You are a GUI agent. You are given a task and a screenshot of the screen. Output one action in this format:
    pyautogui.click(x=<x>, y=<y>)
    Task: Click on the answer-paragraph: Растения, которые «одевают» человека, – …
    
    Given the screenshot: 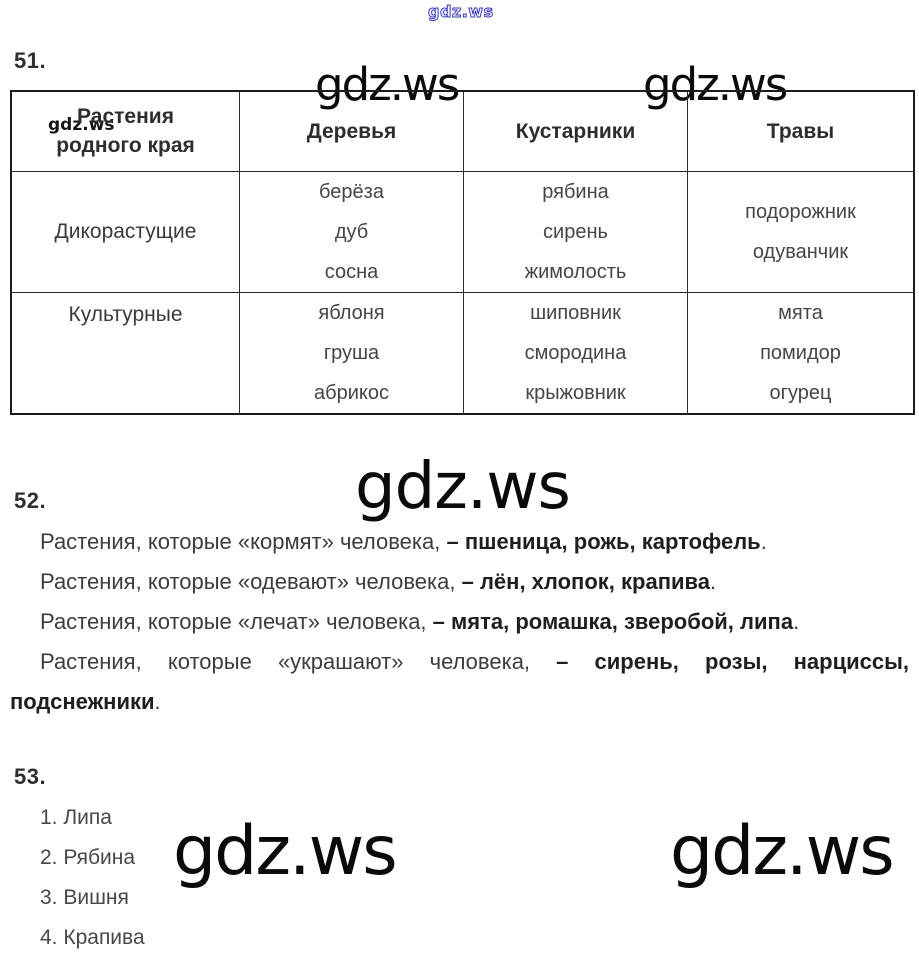 What is the action you would take?
    pyautogui.click(x=459, y=582)
    